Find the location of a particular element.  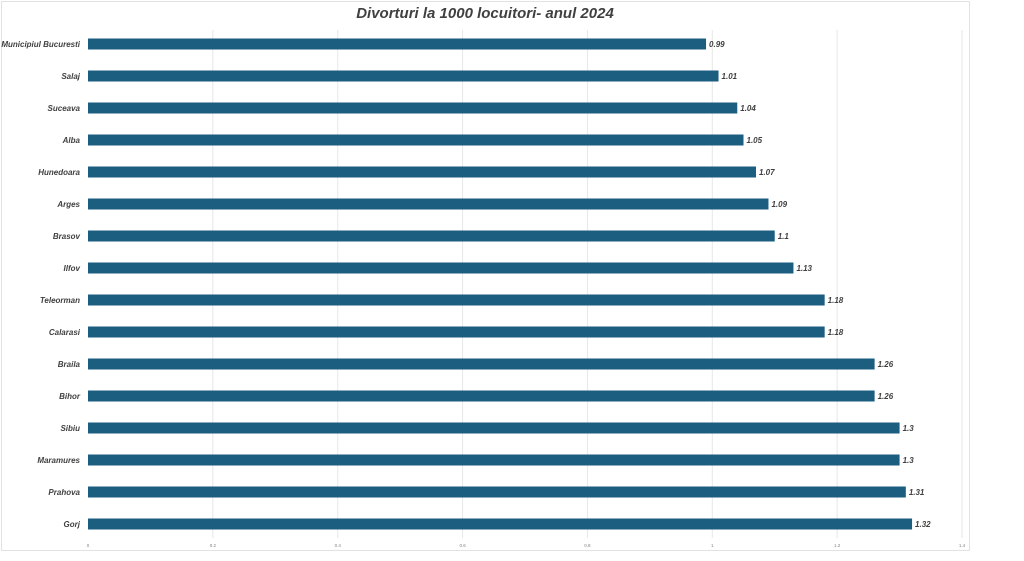

chart-title: Divorturi la 1000 locuitori- anul 2024 is located at coordinates (485, 13).